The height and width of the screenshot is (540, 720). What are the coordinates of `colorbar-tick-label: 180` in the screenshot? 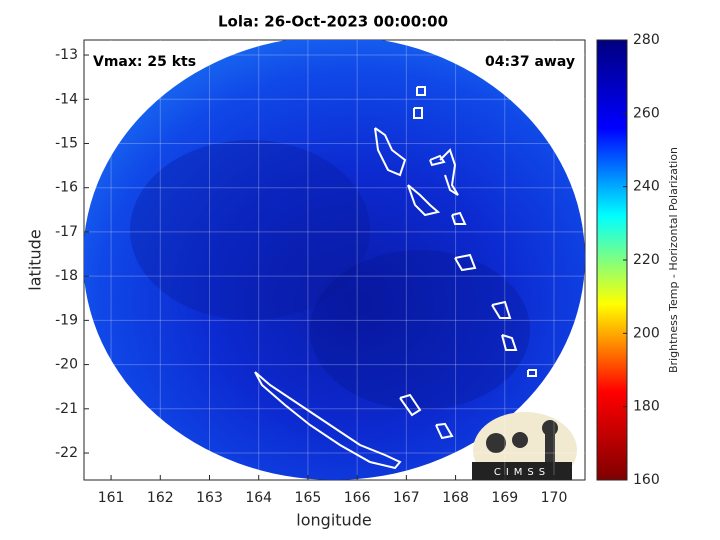 It's located at (646, 407).